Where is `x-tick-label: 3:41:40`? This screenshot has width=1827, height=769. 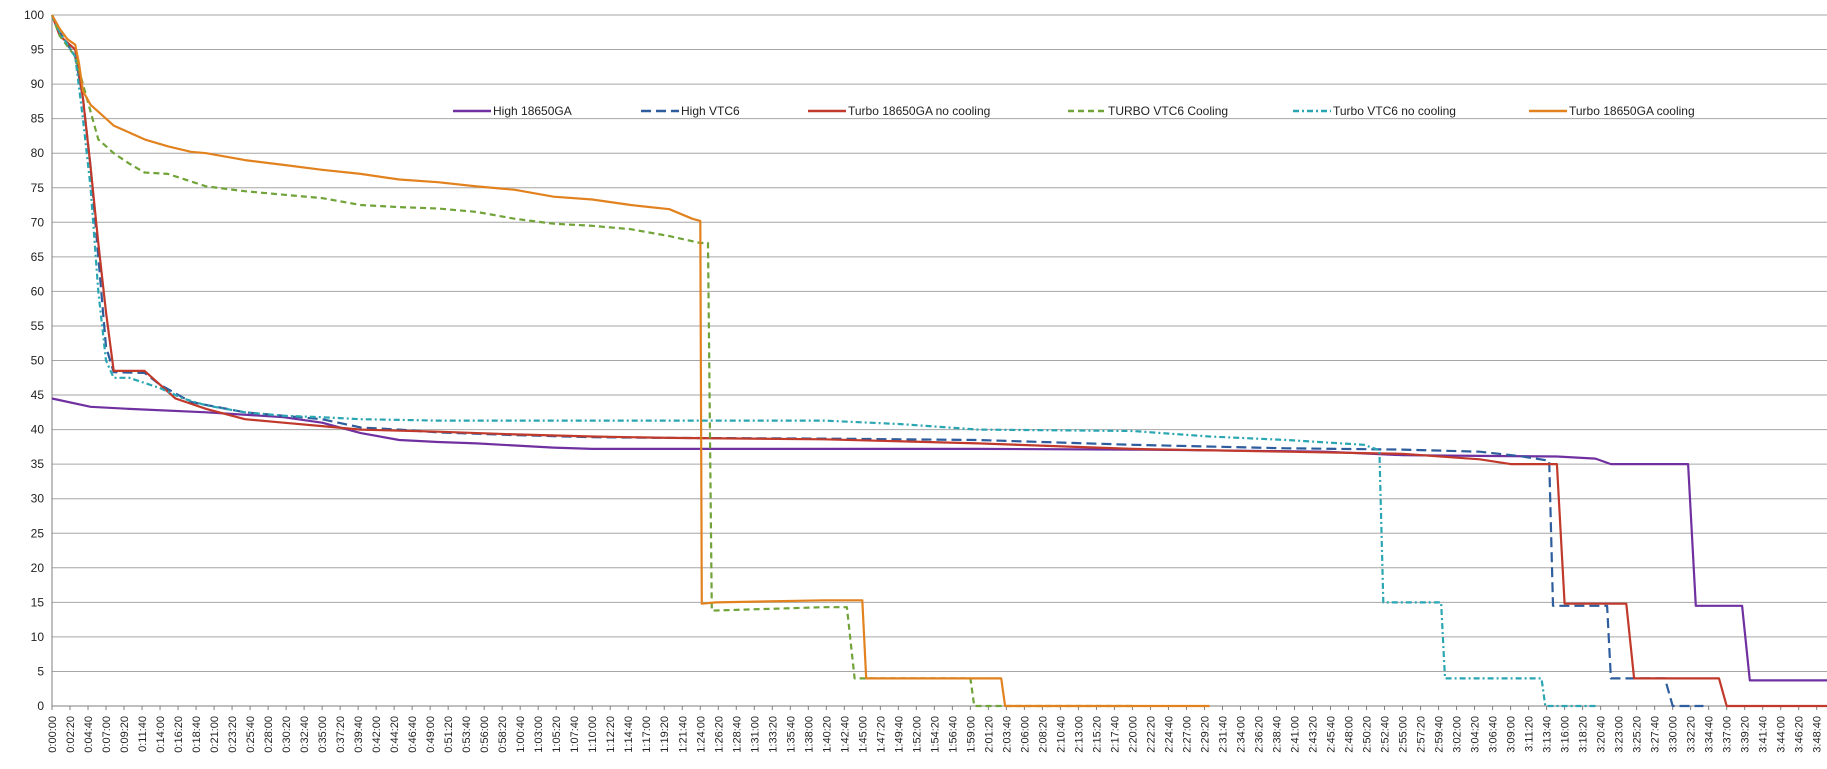
x-tick-label: 3:41:40 is located at coordinates (1764, 734).